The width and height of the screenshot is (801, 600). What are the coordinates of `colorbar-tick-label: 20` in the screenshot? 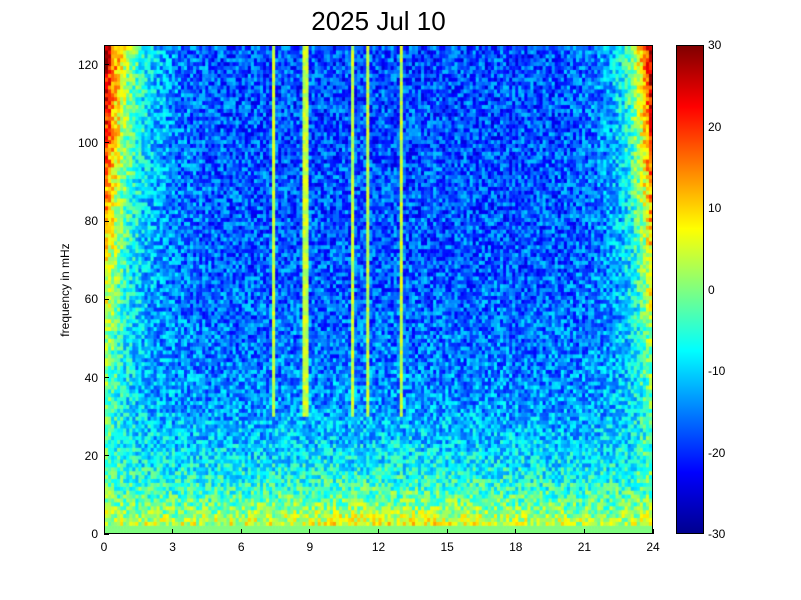 It's located at (715, 126).